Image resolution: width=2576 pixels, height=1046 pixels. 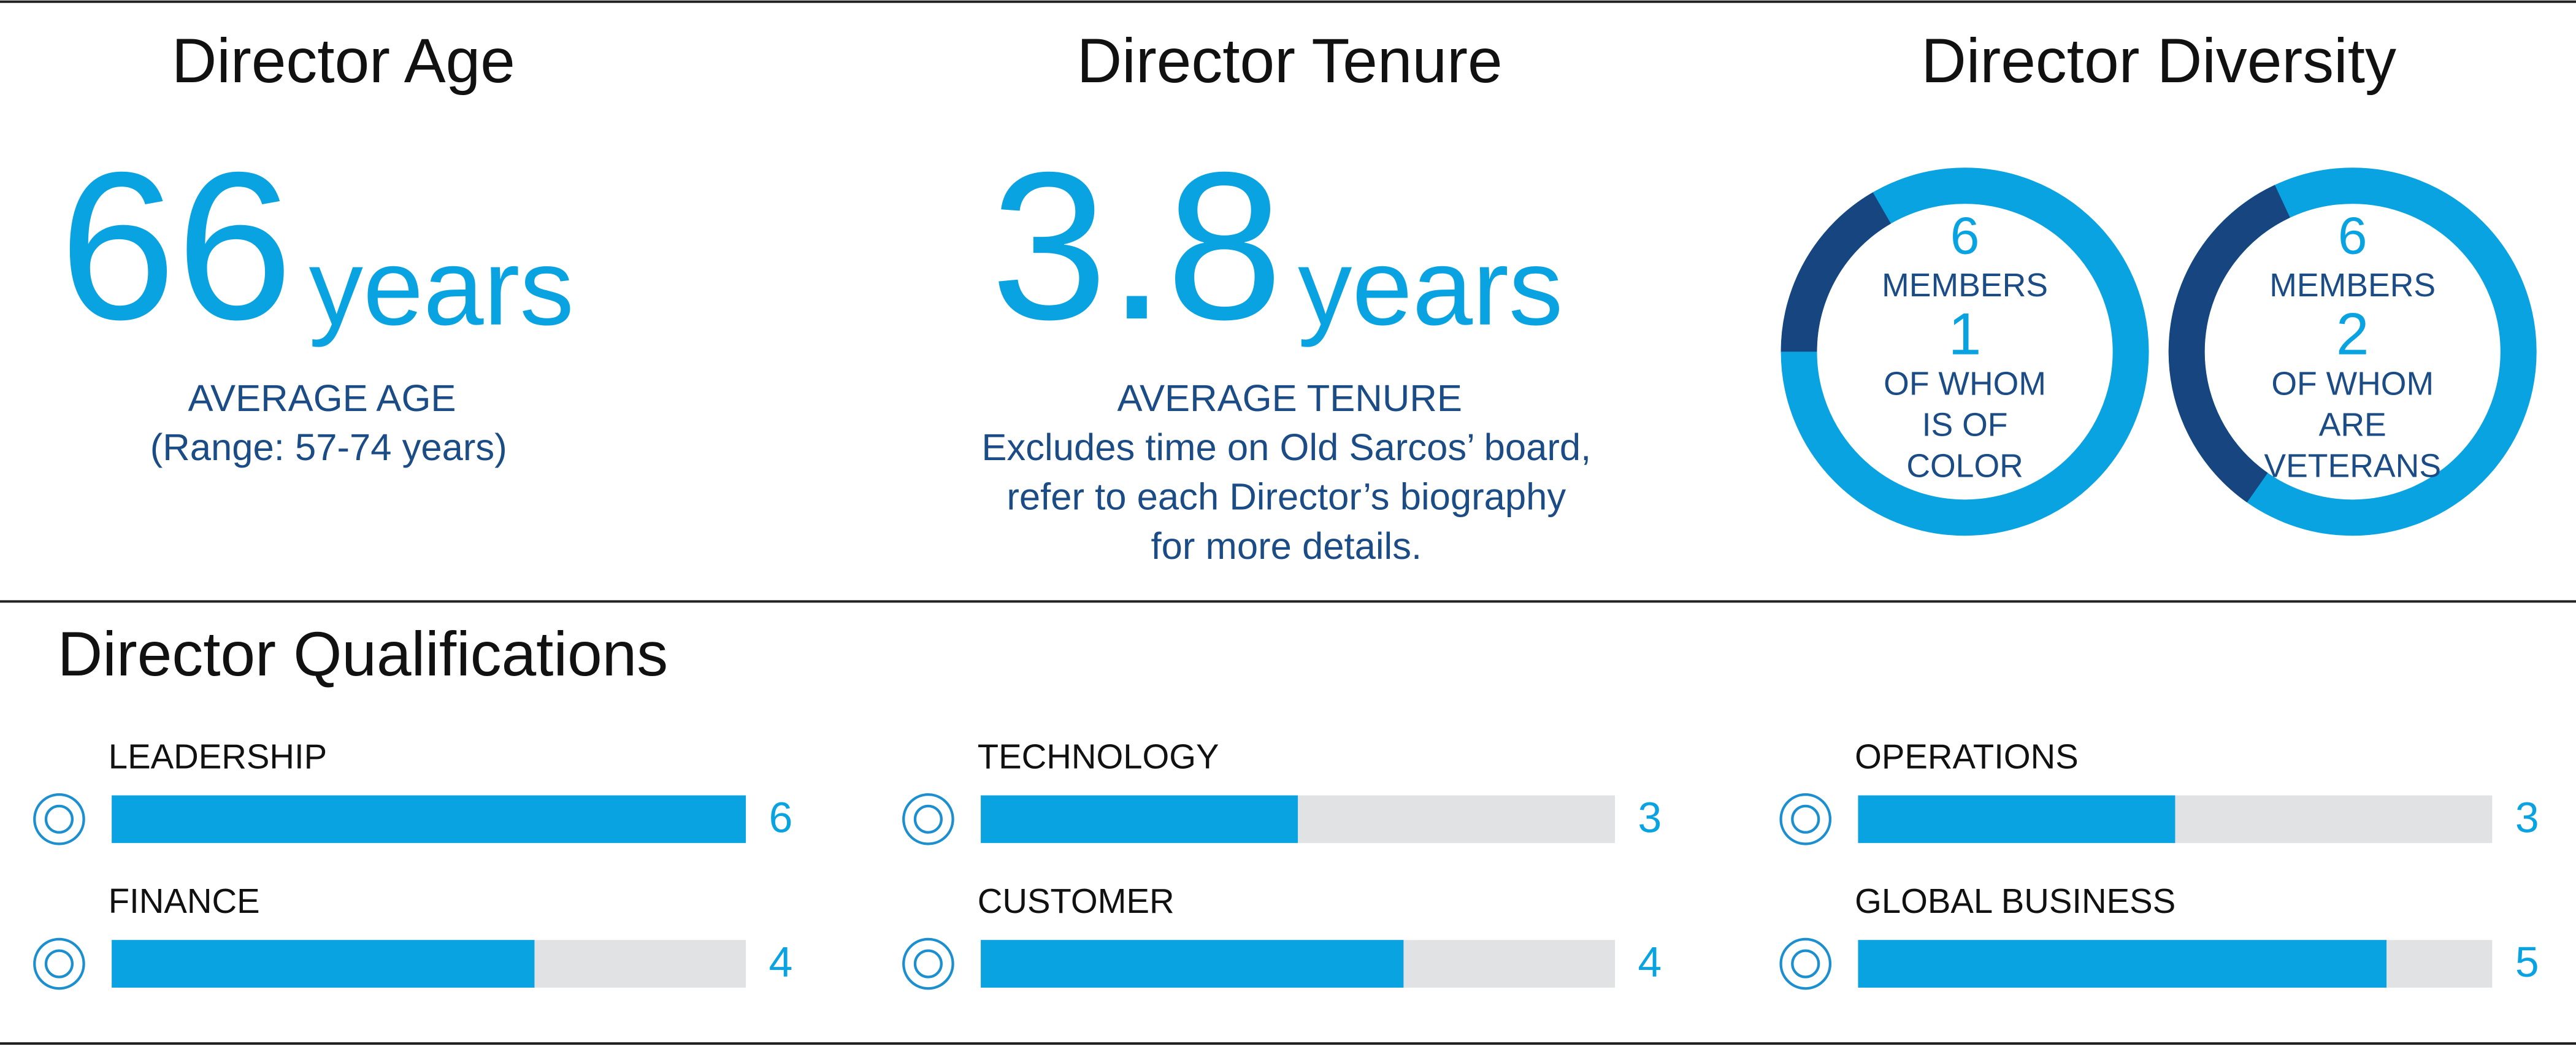 What do you see at coordinates (1286, 497) in the screenshot?
I see `tenure-note: refer to each Director’s biography` at bounding box center [1286, 497].